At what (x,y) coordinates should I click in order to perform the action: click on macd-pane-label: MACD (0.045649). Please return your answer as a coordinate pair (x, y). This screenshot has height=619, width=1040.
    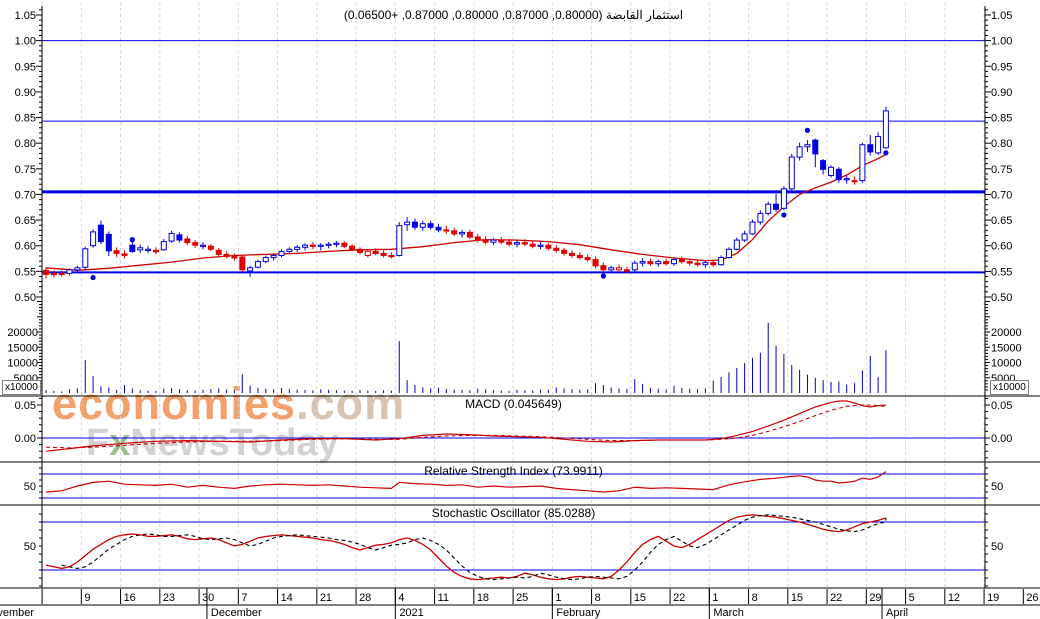
    Looking at the image, I should click on (513, 404).